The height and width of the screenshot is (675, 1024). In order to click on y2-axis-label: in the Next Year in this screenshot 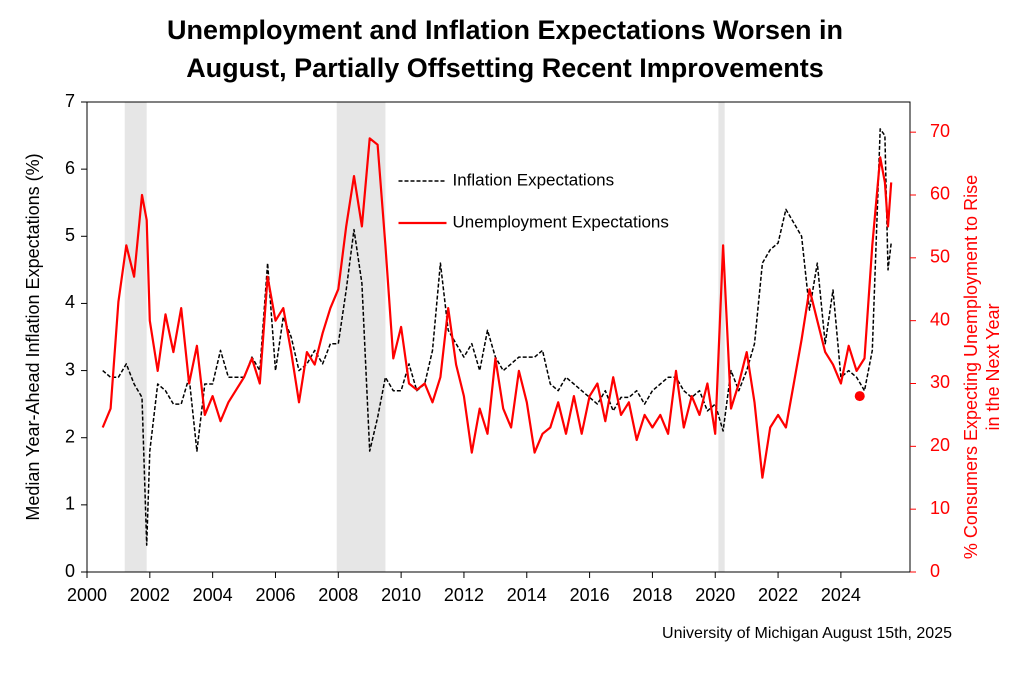, I will do `click(993, 366)`.